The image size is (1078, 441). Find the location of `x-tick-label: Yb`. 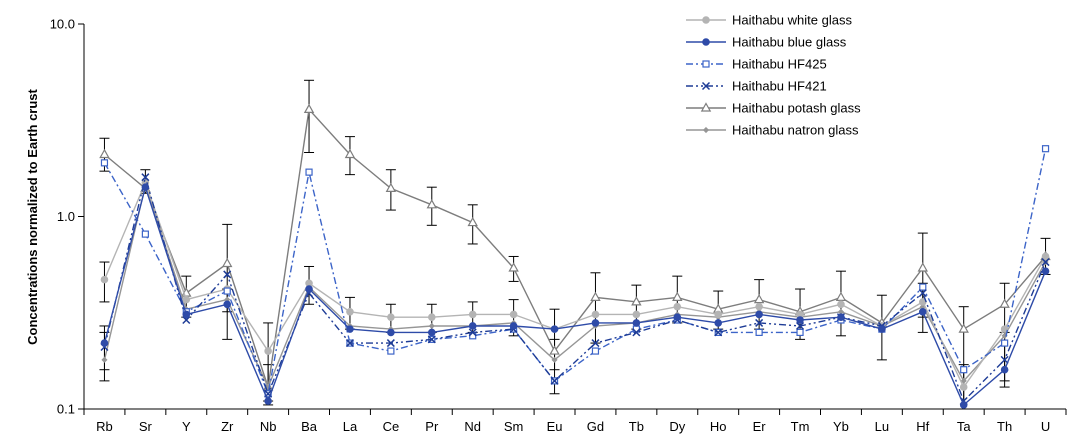

x-tick-label: Yb is located at coordinates (841, 426).